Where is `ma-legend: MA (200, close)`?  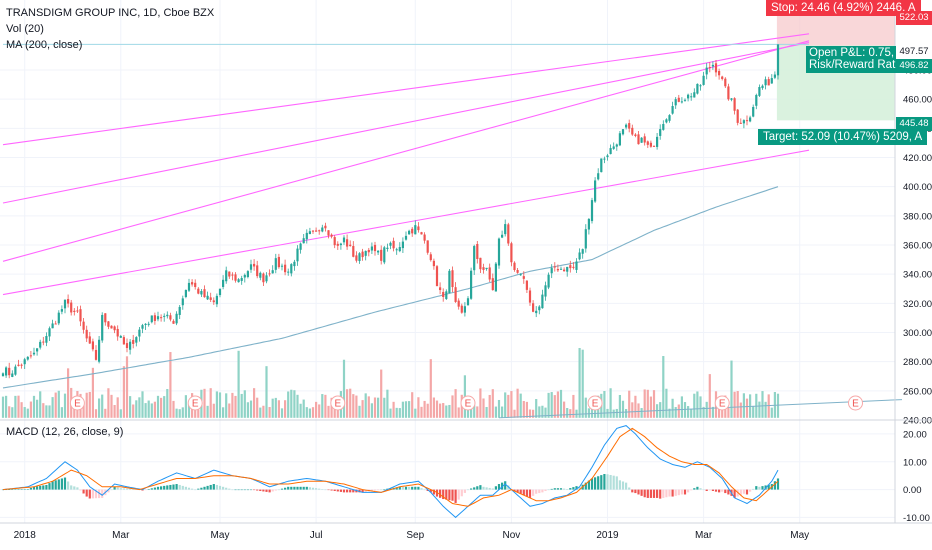 ma-legend: MA (200, close) is located at coordinates (44, 45).